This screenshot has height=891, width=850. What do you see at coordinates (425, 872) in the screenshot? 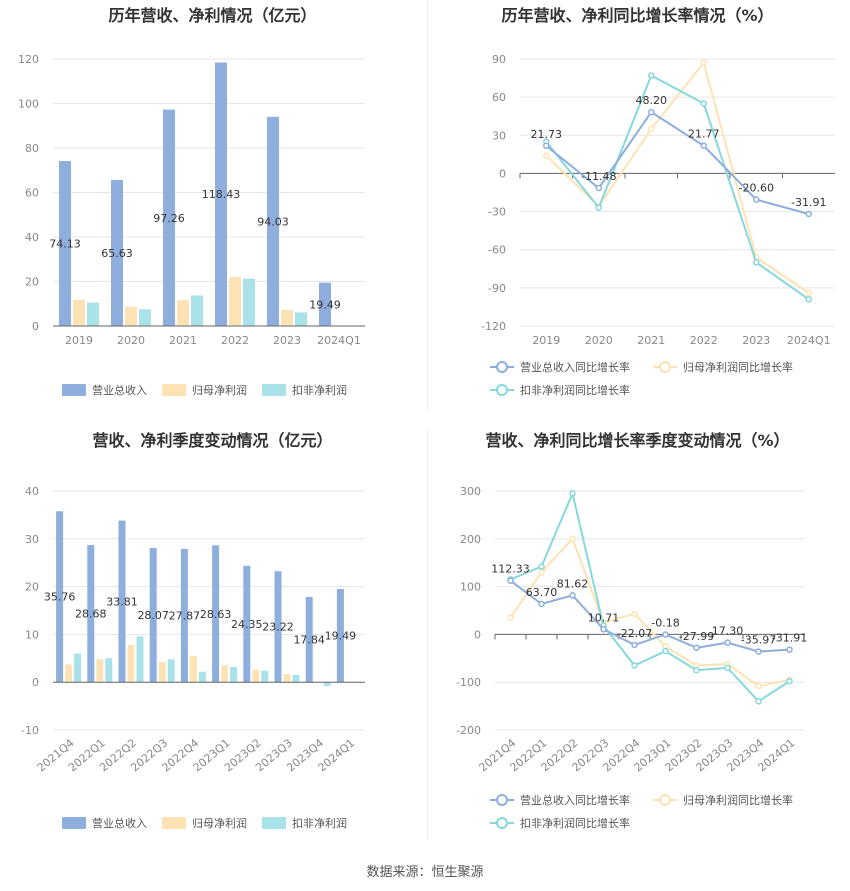
I see `data-source-label: 数据来源：恒生聚源` at bounding box center [425, 872].